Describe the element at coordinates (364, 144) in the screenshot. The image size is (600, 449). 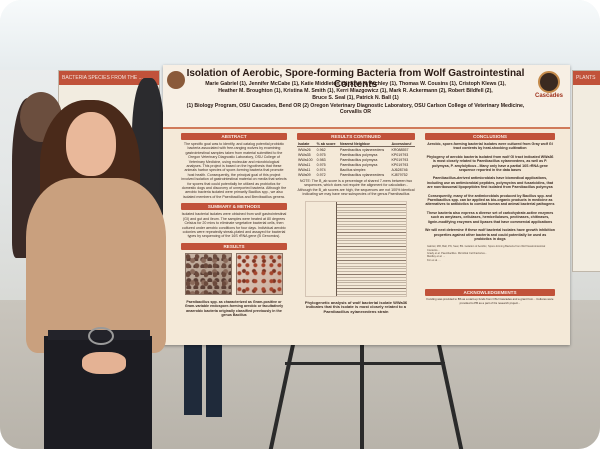
I see `table-header: Nearest Neighbor` at that location.